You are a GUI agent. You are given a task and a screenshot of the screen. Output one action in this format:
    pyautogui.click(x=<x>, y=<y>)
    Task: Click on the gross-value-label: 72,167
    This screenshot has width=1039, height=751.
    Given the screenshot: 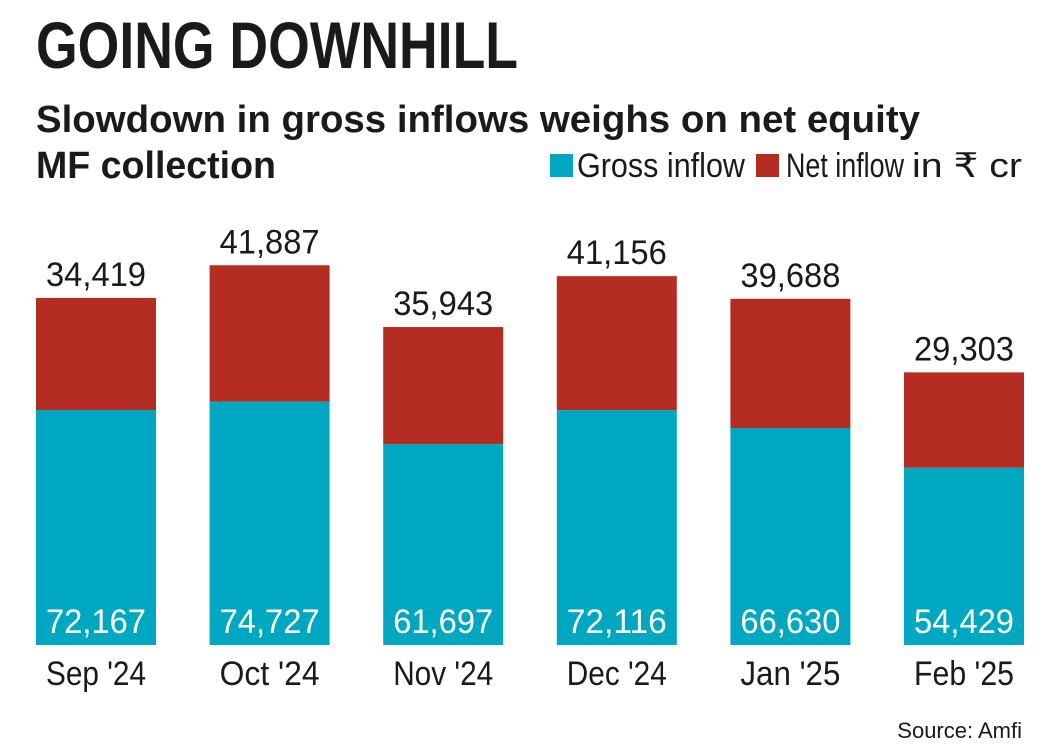 What is the action you would take?
    pyautogui.click(x=96, y=622)
    